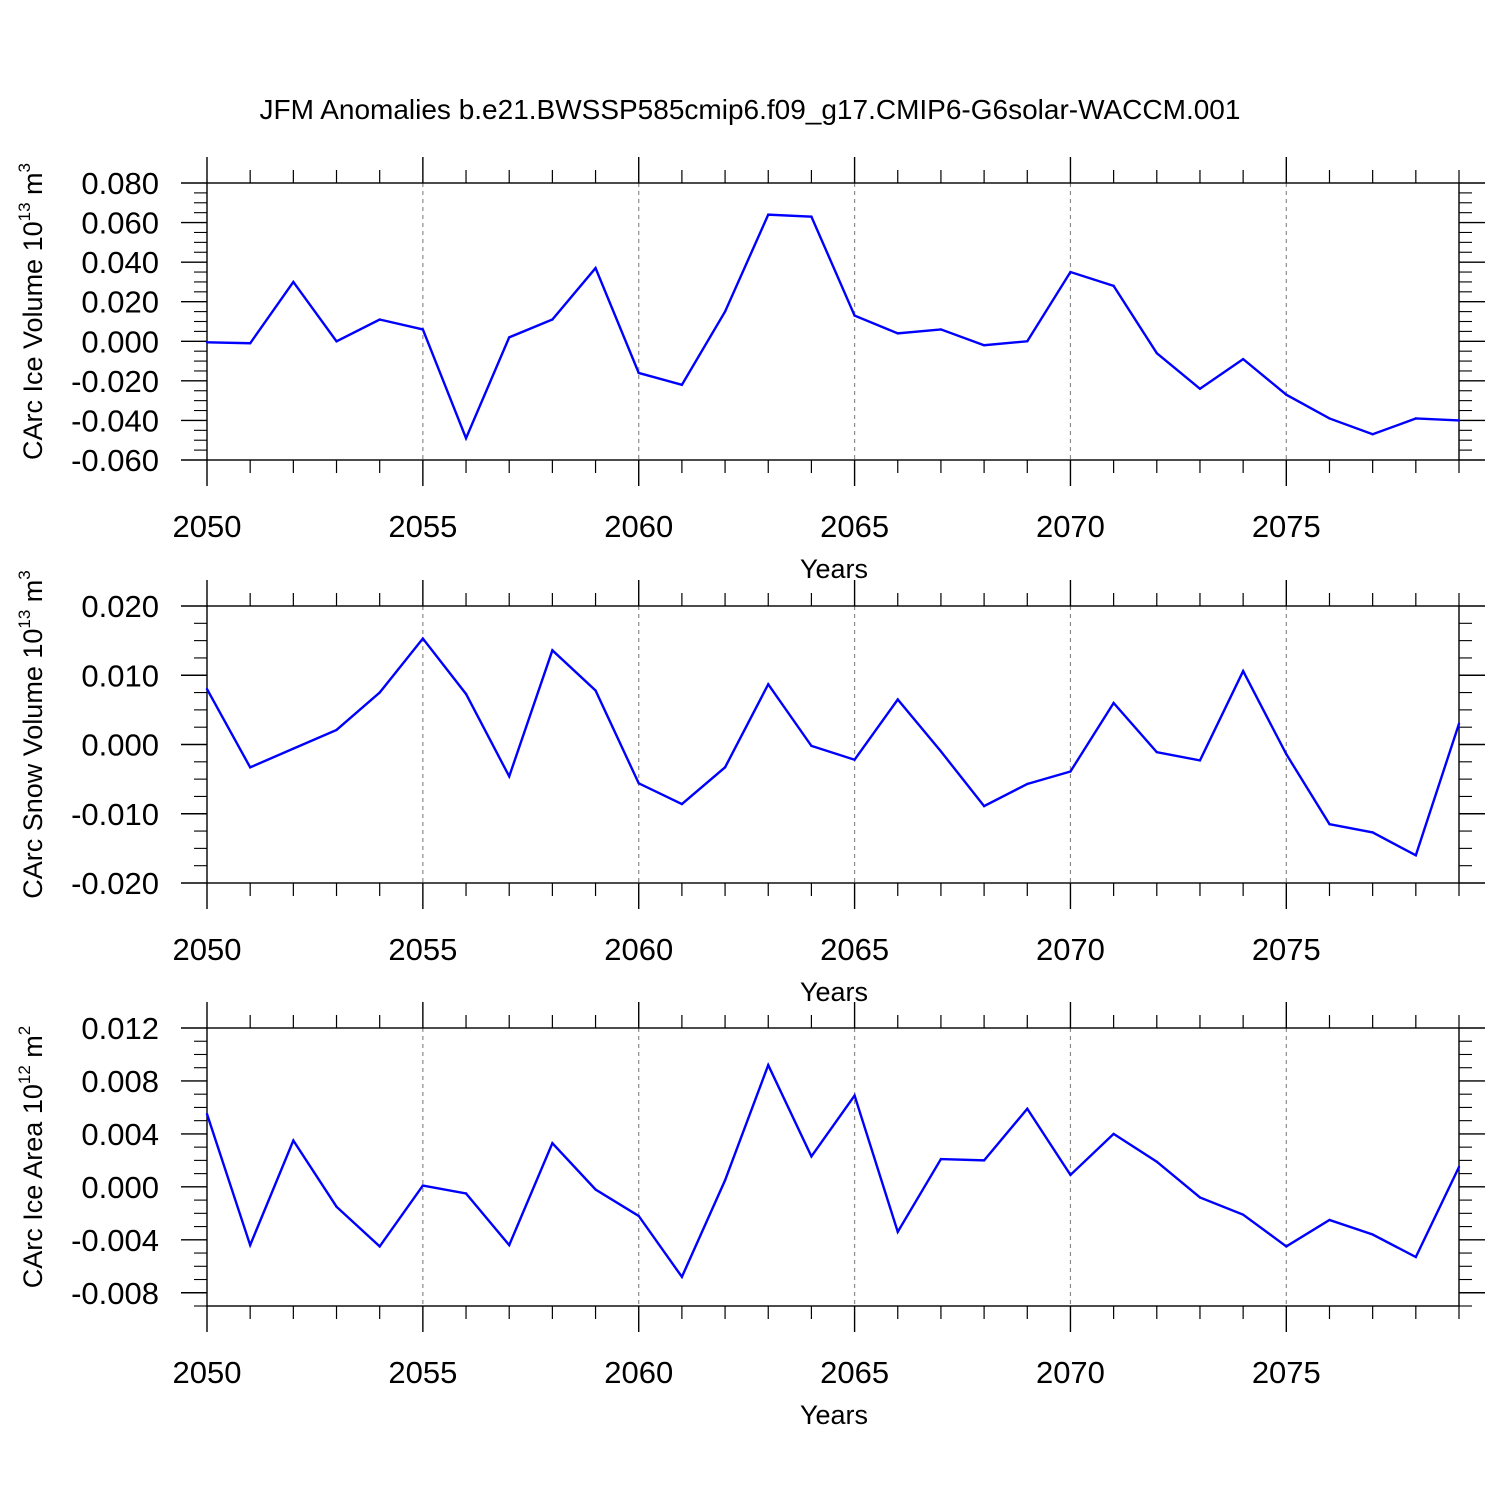 Image resolution: width=1500 pixels, height=1500 pixels. I want to click on y-tick-label: 0.010, so click(120, 675).